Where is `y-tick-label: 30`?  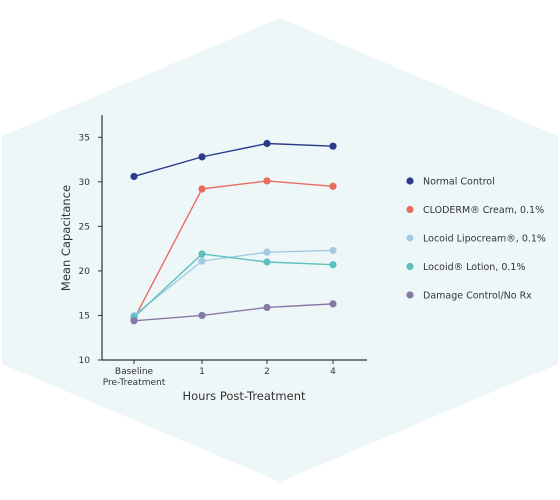
y-tick-label: 30 is located at coordinates (85, 183).